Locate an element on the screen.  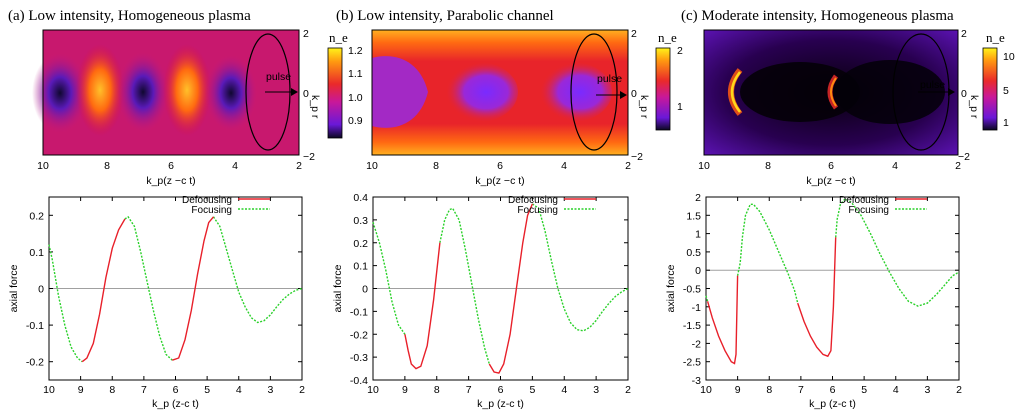
y-tick-label: 0.4 is located at coordinates (360, 198).